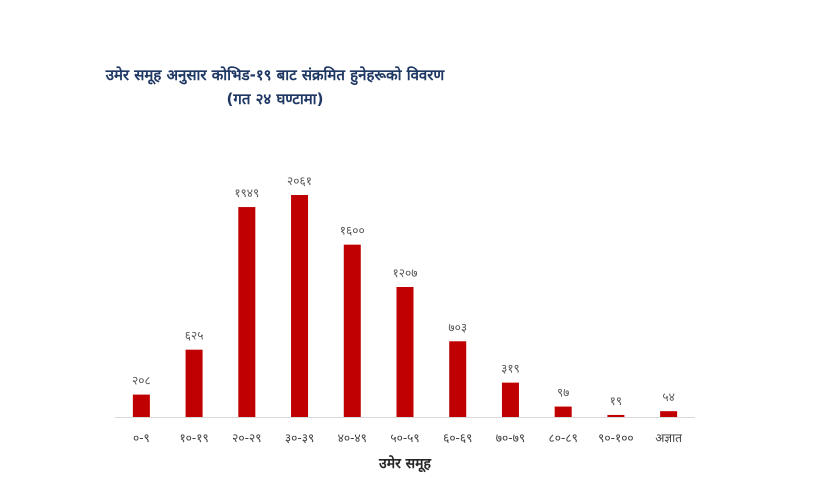  What do you see at coordinates (404, 464) in the screenshot?
I see `x-axis-title: उमेर समूह` at bounding box center [404, 464].